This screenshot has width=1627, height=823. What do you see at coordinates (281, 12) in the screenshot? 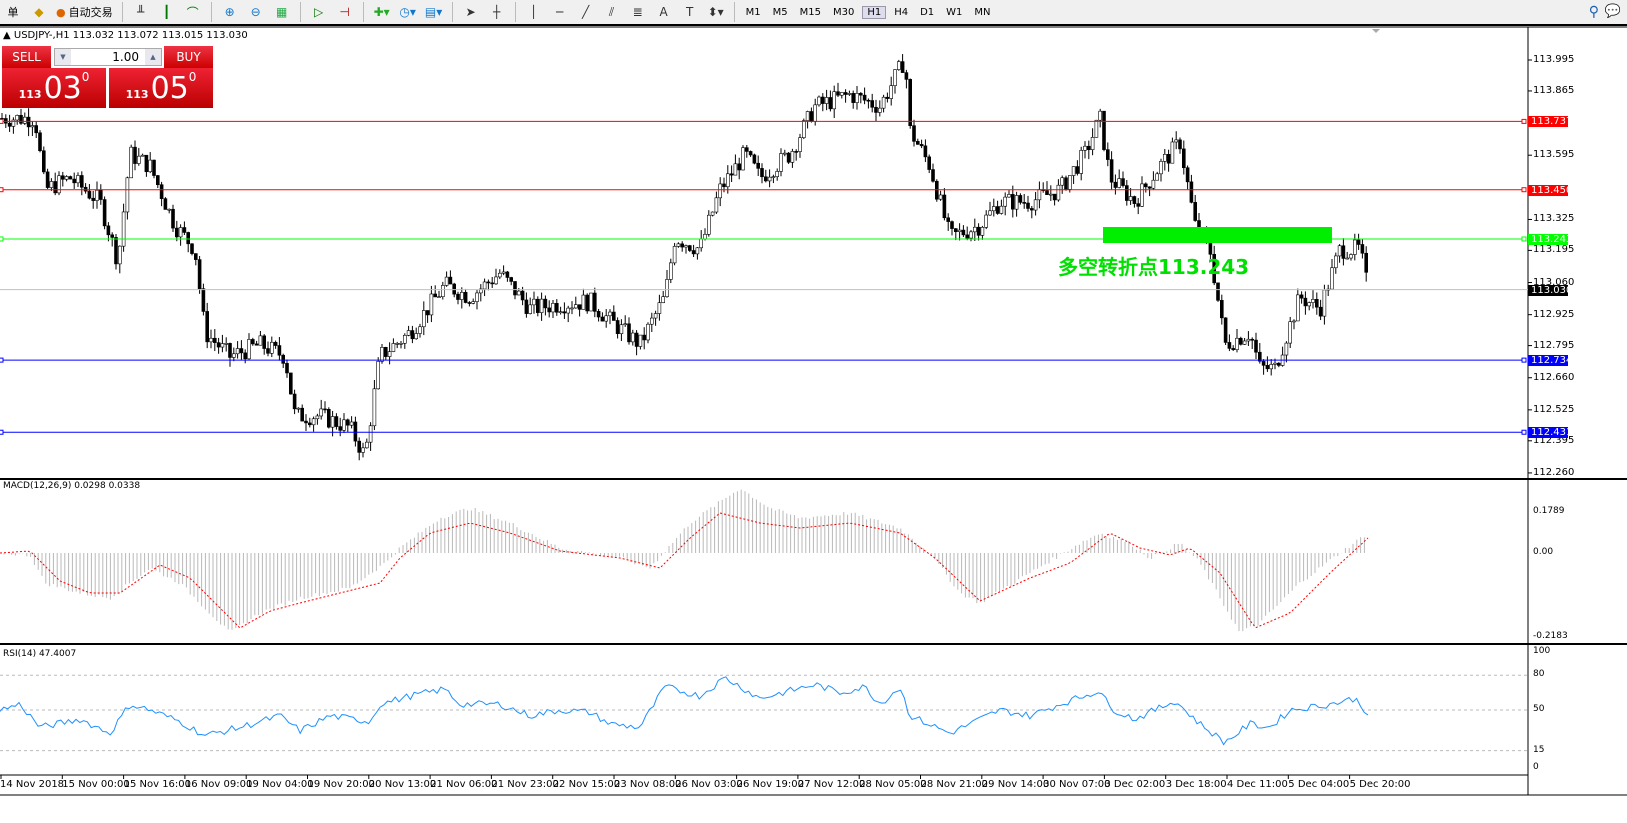
I see `tile-windows-icon: ▦` at bounding box center [281, 12].